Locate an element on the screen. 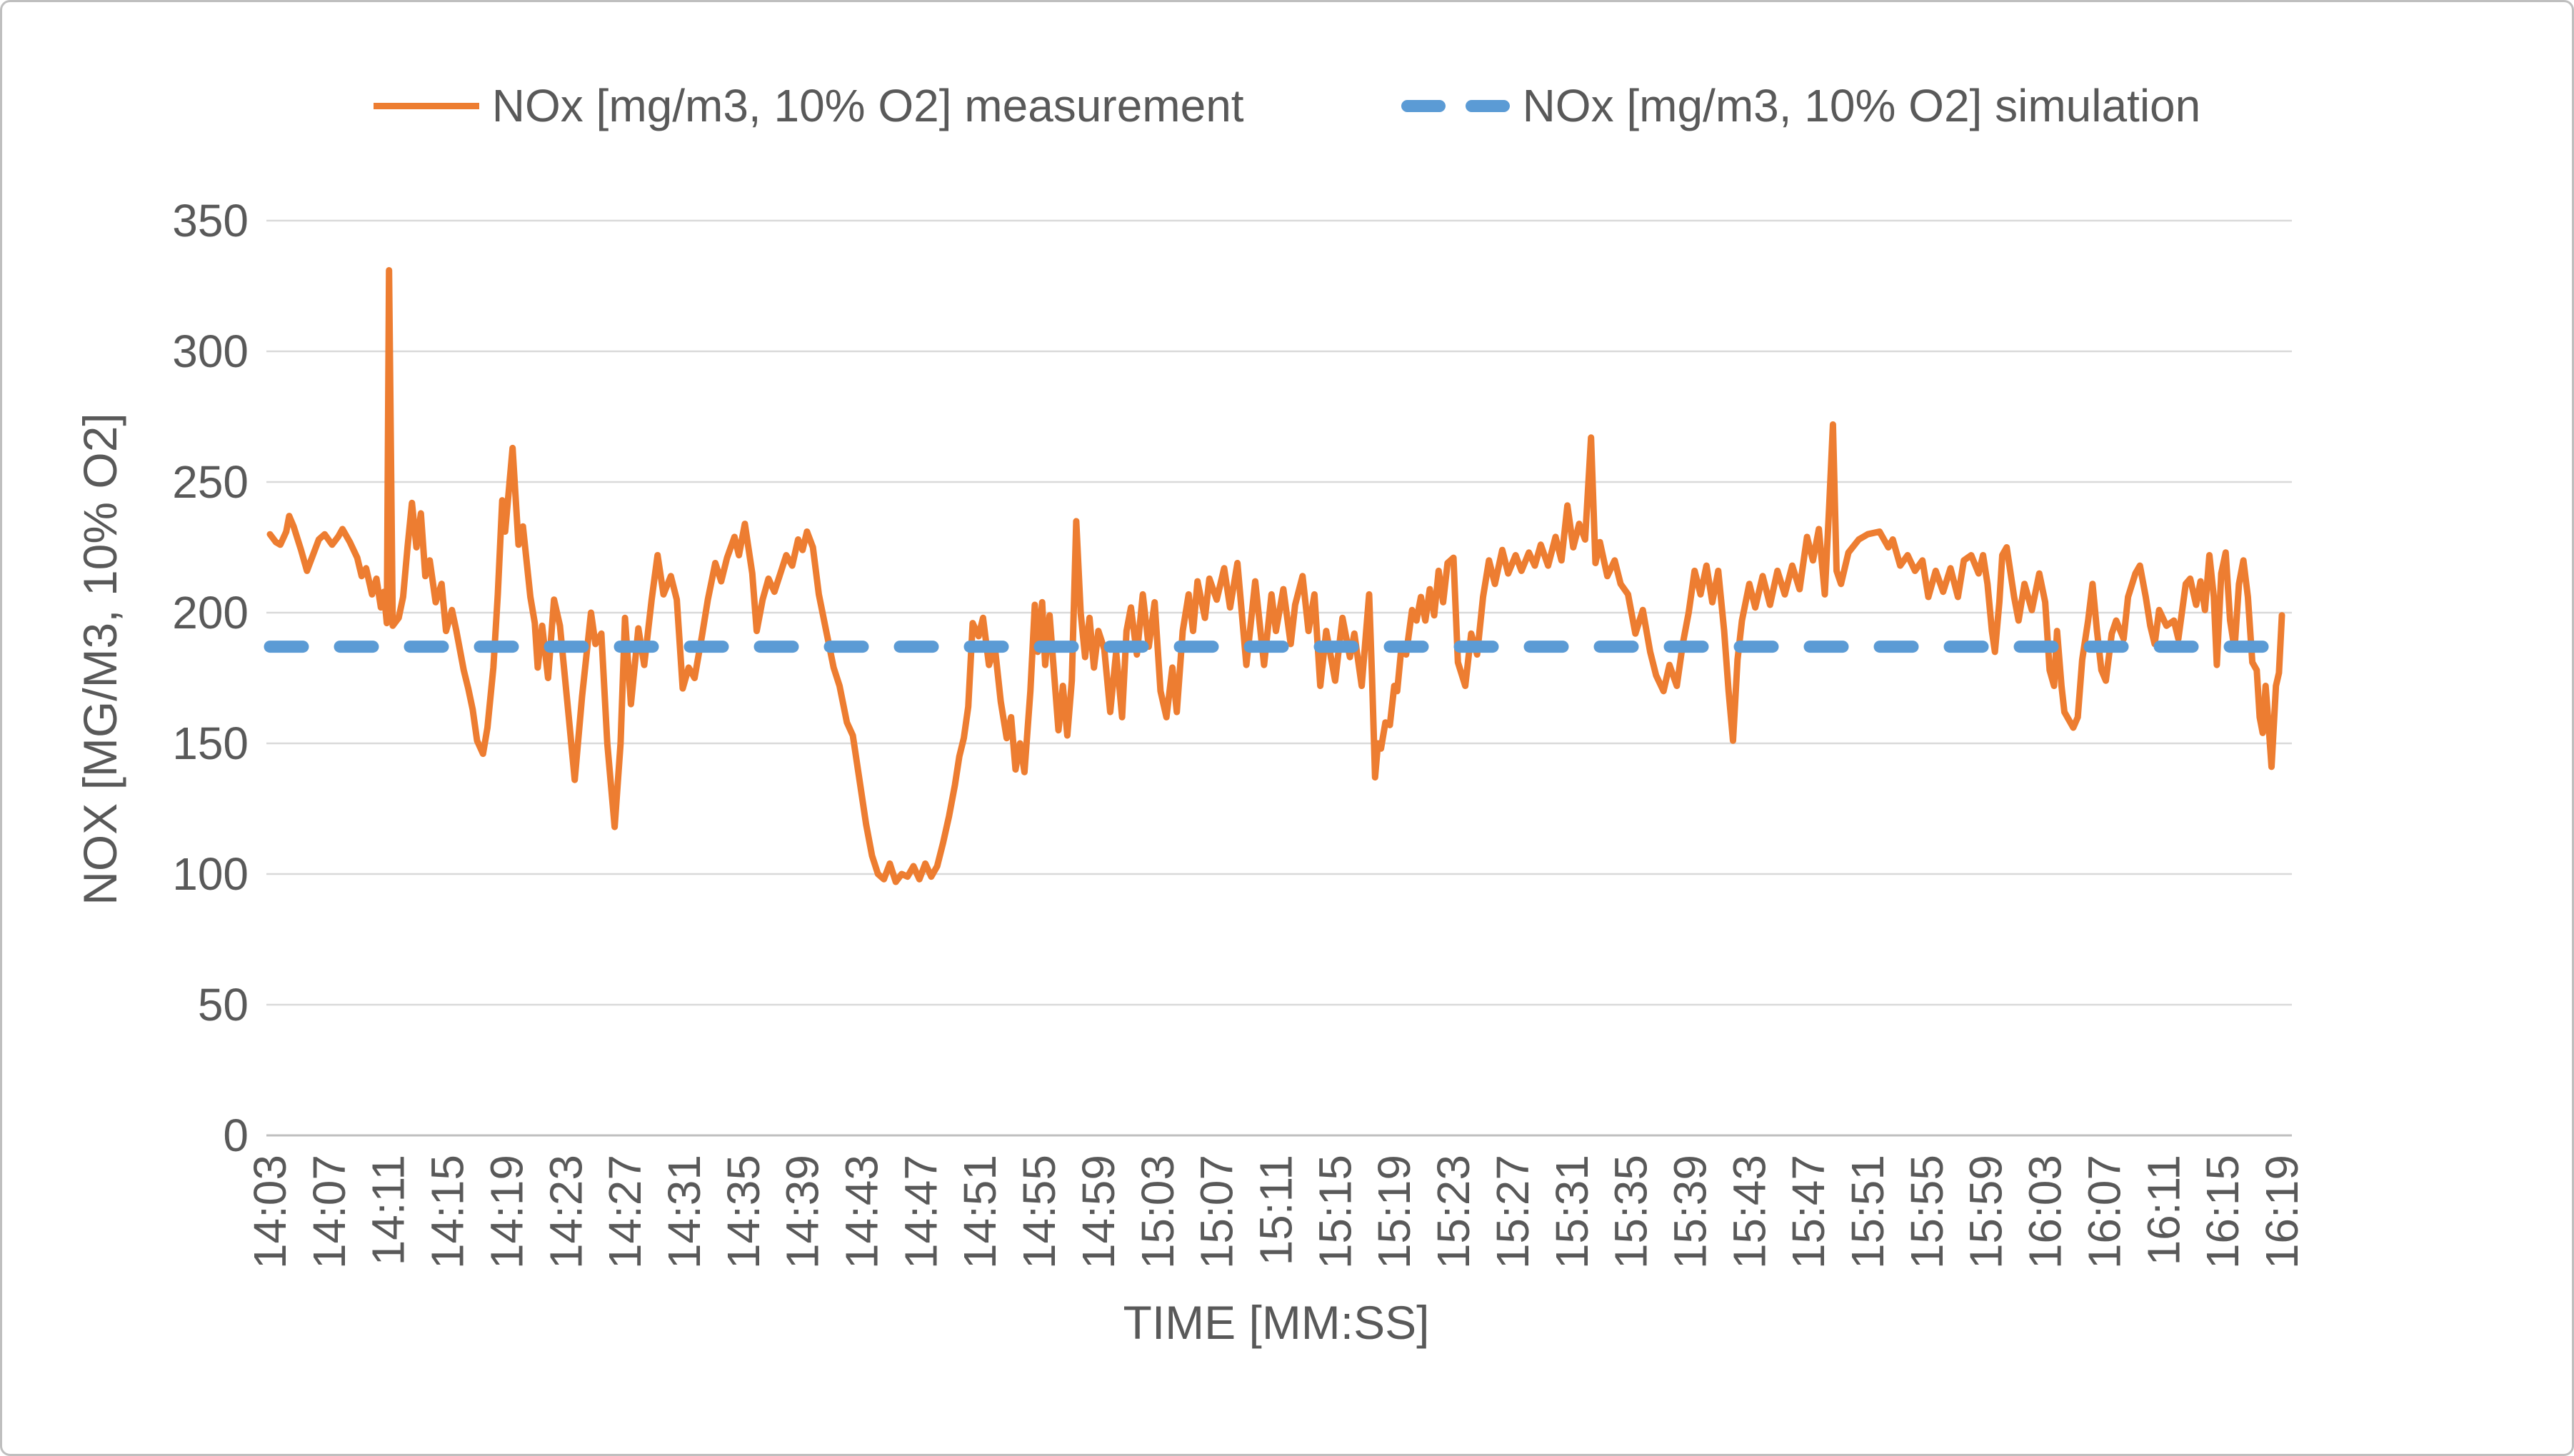  x-axis-tick-label: 15:35 is located at coordinates (1631, 1212).